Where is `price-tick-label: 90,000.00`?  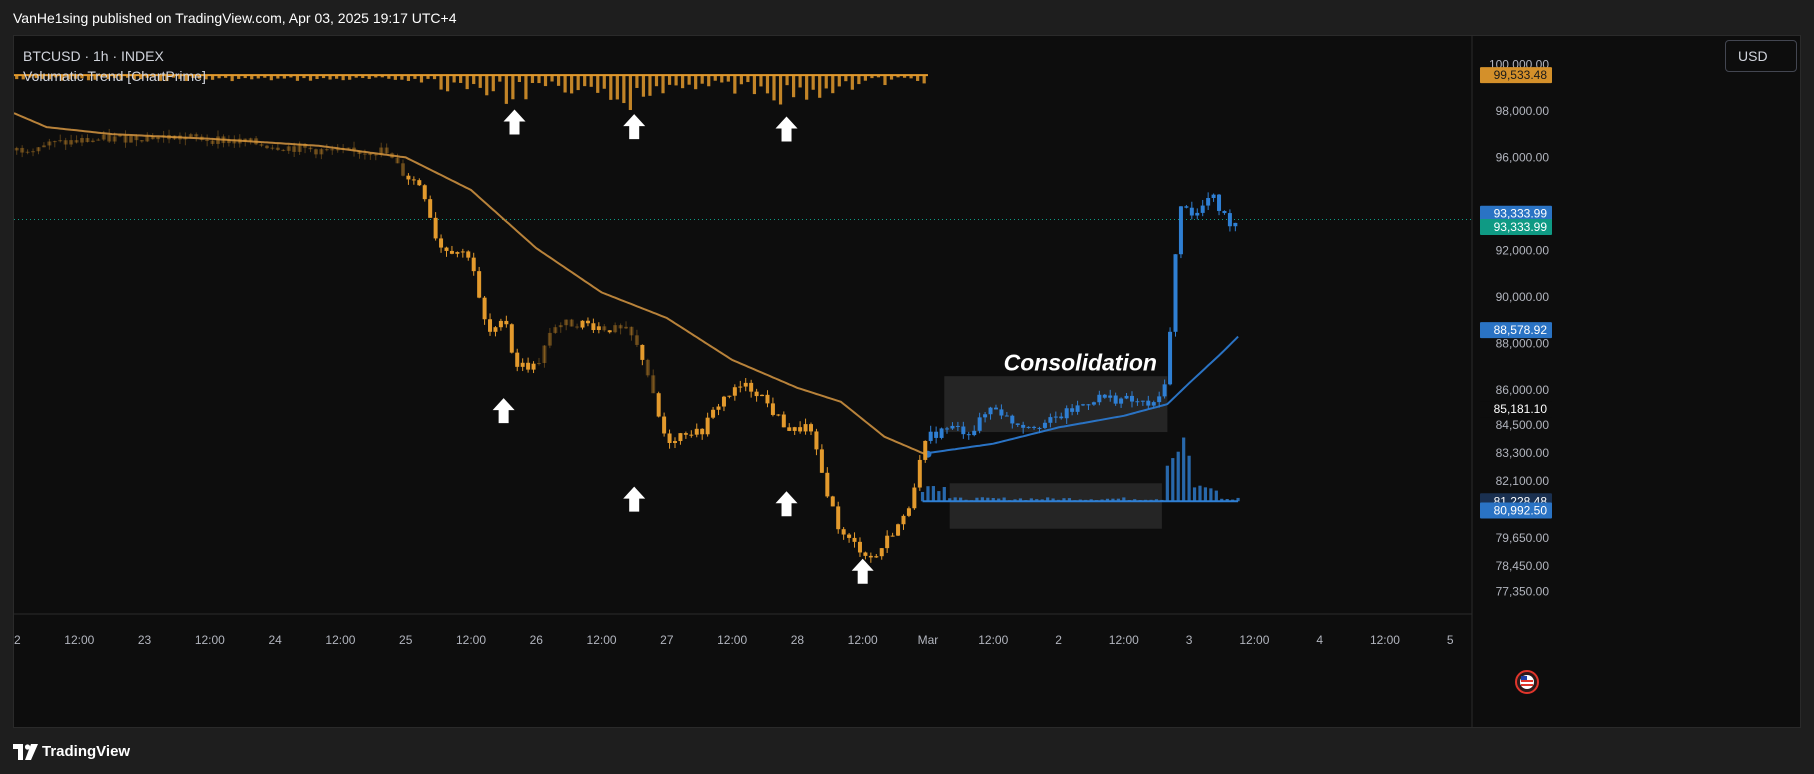
price-tick-label: 90,000.00 is located at coordinates (1523, 297).